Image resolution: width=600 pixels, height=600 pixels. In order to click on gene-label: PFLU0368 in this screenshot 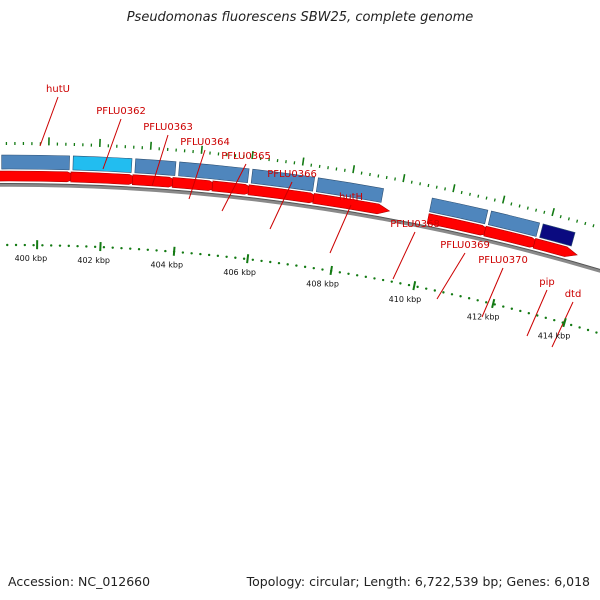, I will do `click(415, 224)`.